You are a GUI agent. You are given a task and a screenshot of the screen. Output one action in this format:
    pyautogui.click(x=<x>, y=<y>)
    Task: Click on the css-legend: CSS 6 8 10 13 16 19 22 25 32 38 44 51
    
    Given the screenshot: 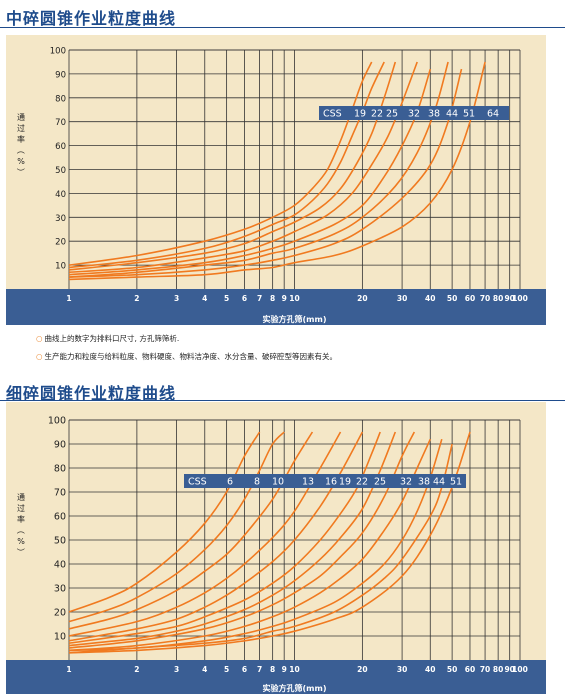 What is the action you would take?
    pyautogui.click(x=325, y=481)
    